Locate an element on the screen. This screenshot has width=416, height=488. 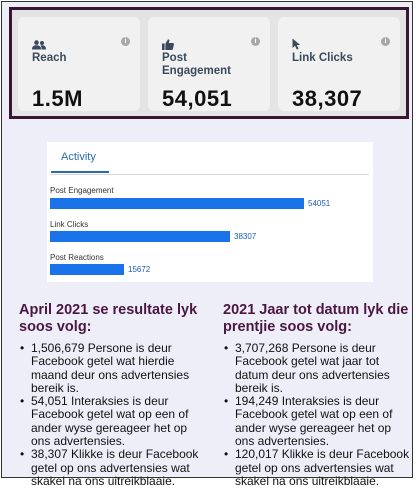
metric-card-post-engagement: Post Engagement i 54,051 is located at coordinates (209, 64).